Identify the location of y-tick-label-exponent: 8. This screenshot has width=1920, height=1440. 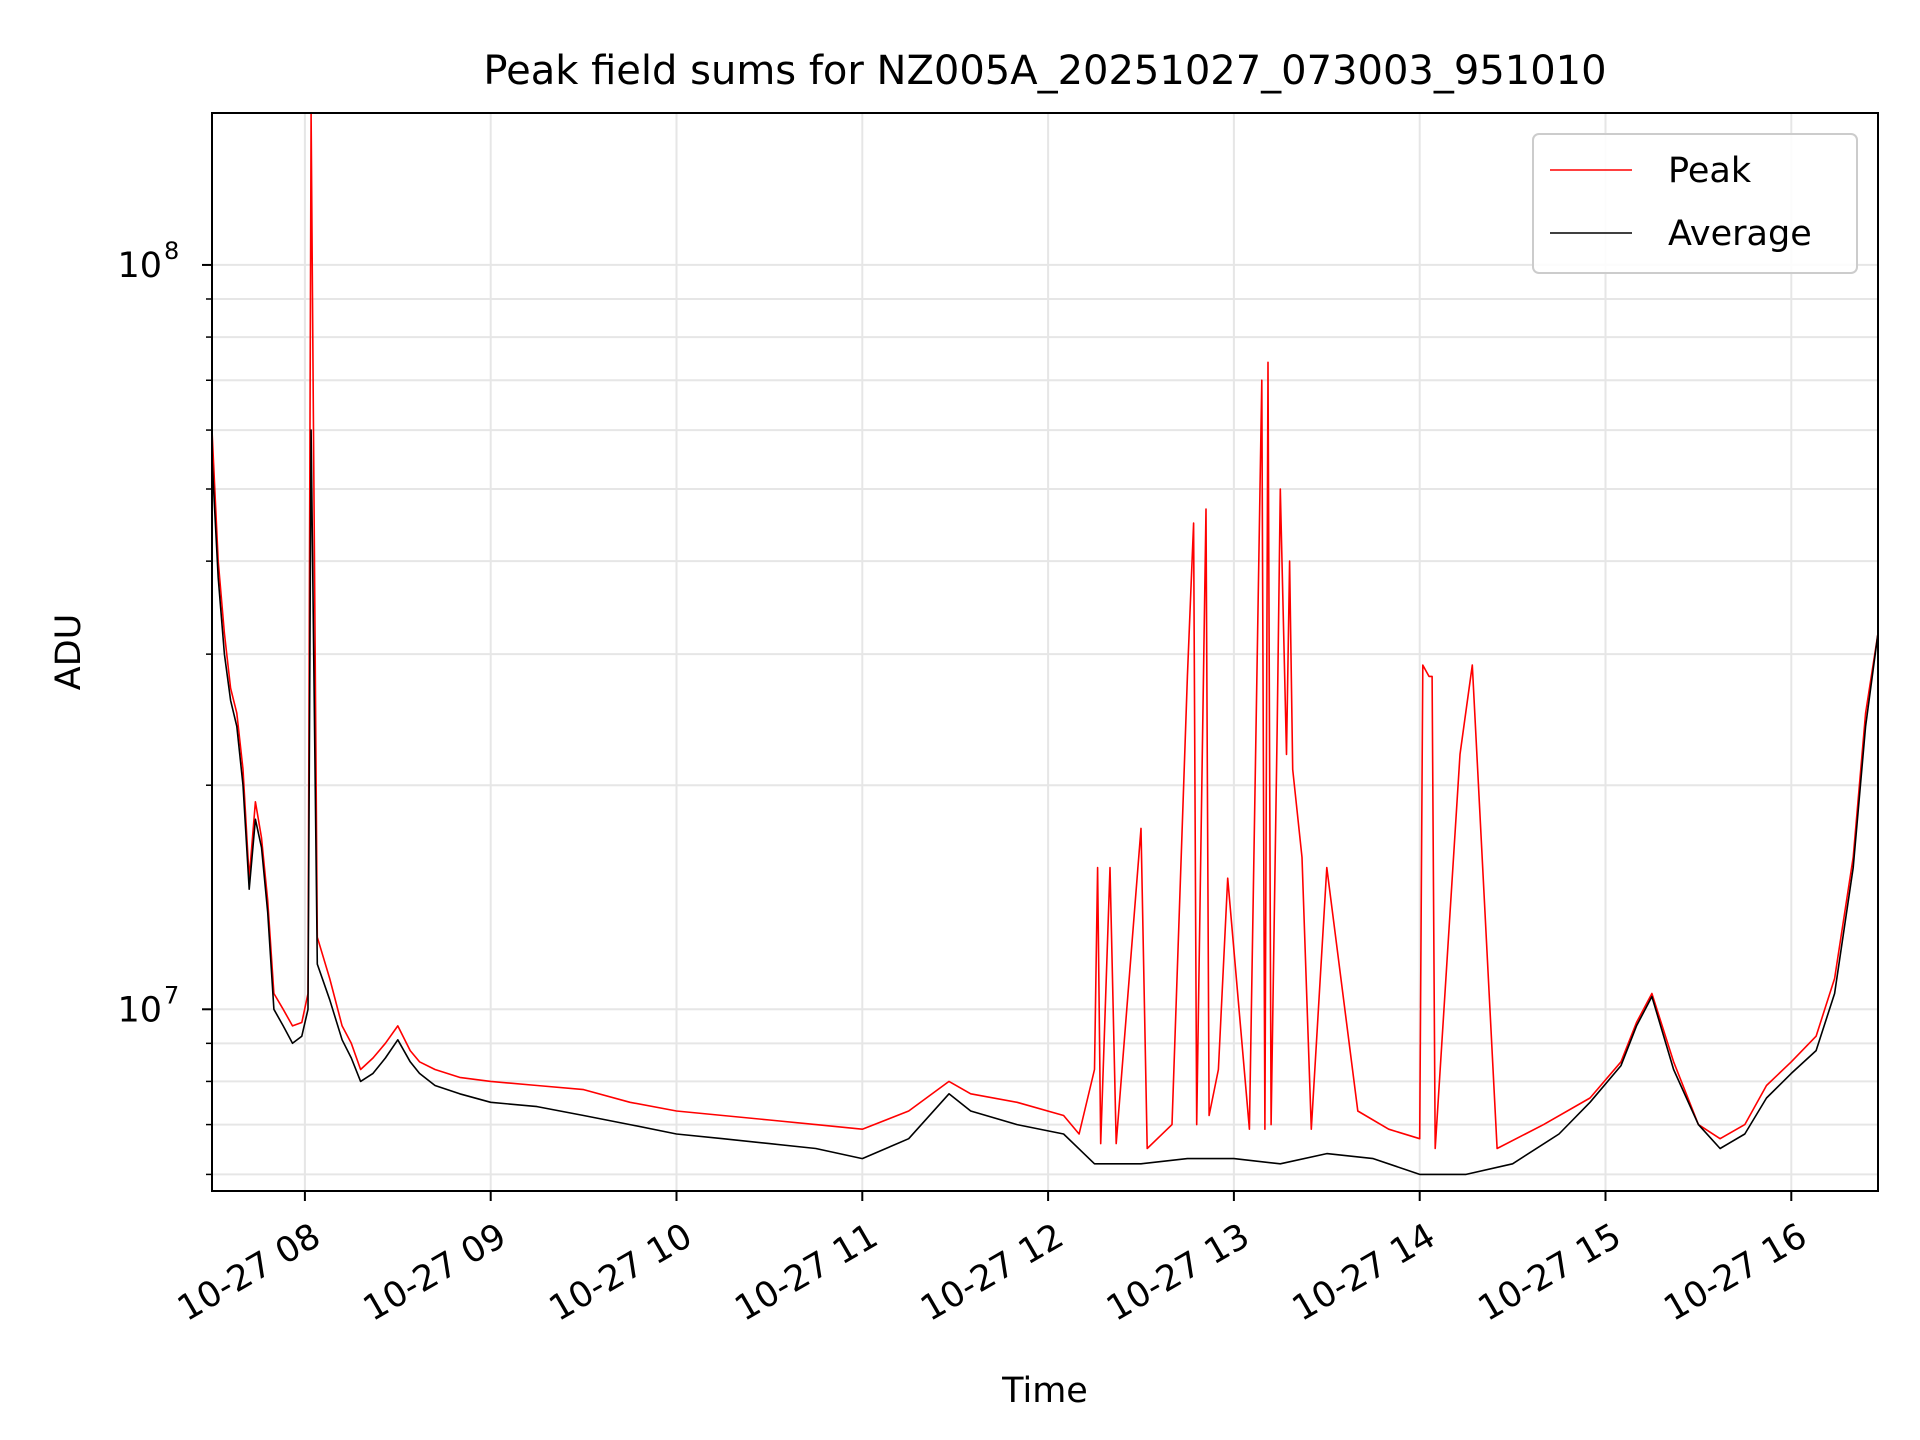
(171, 251).